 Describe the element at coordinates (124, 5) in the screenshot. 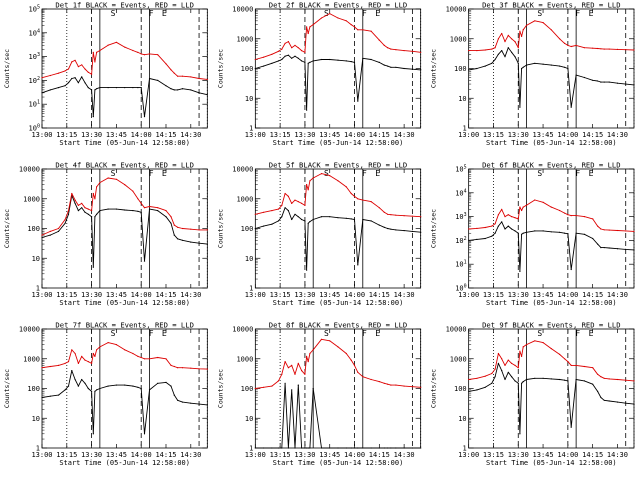

I see `panel-title: Det 1f BLACK = Events, RED = LLD` at that location.